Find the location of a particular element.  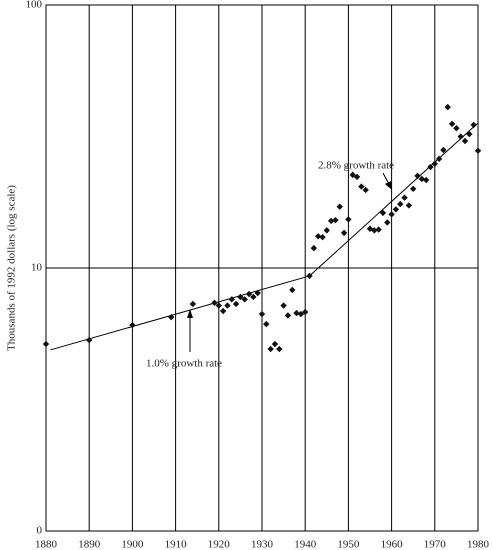

y-tick-label: 10 is located at coordinates (37, 268).